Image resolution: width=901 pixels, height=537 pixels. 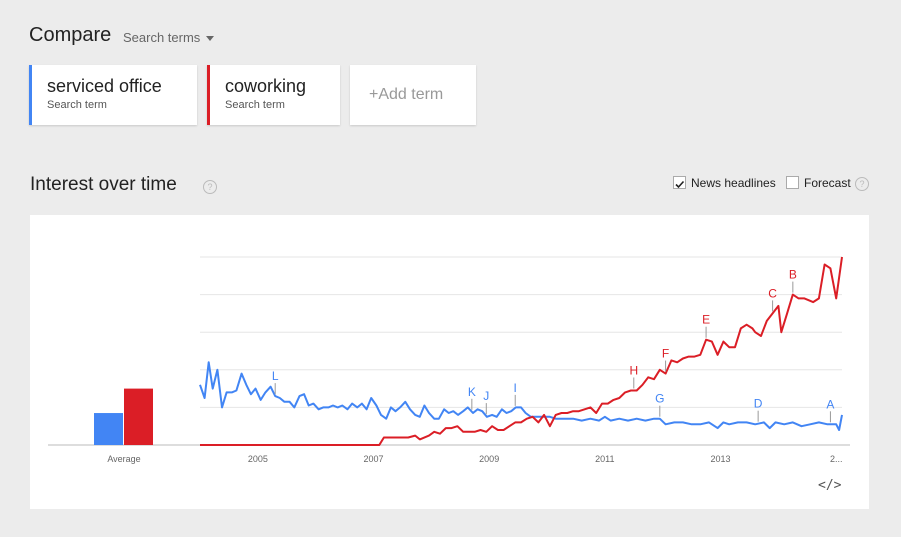 What do you see at coordinates (733, 183) in the screenshot?
I see `news-headlines-label: News headlines` at bounding box center [733, 183].